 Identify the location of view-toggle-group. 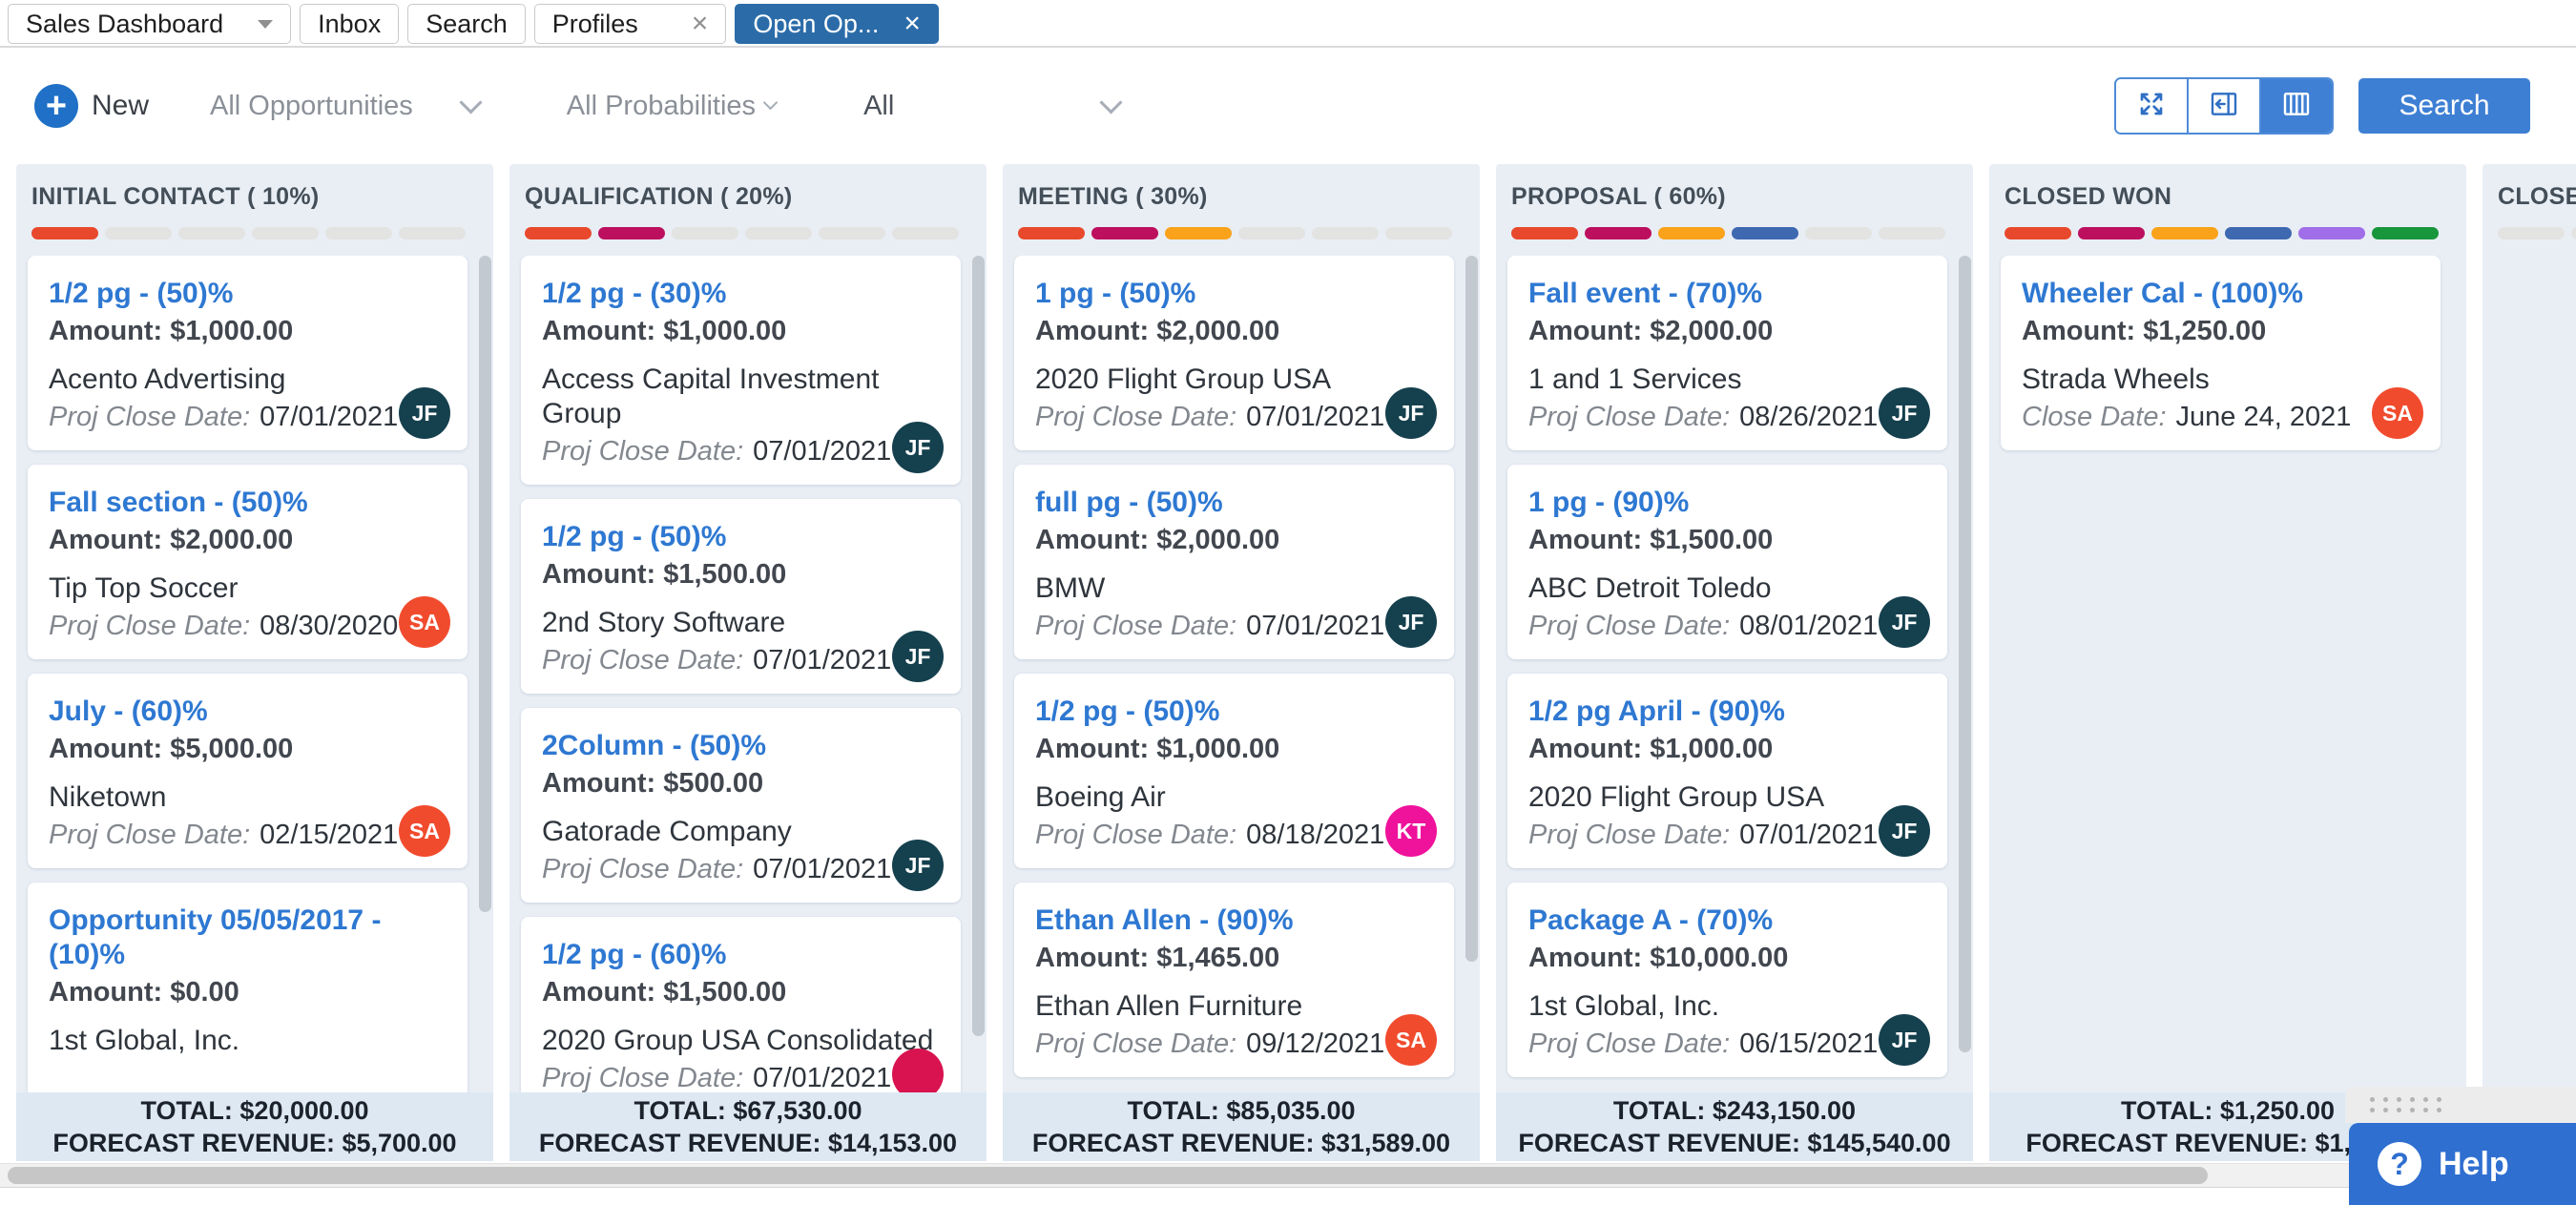
(2224, 106).